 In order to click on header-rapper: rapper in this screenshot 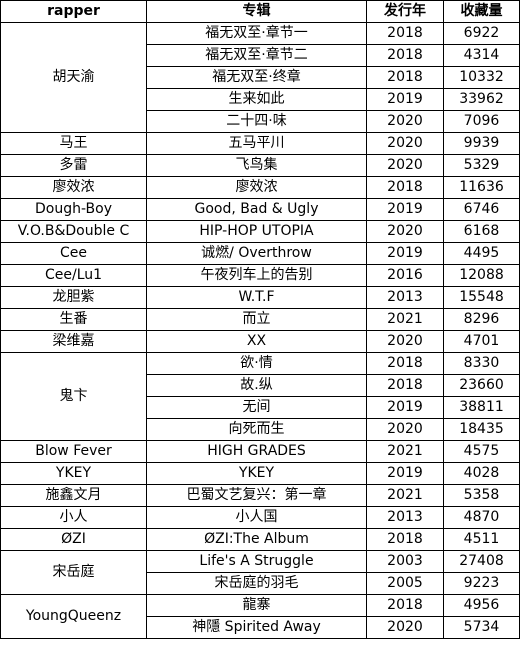, I will do `click(73, 11)`.